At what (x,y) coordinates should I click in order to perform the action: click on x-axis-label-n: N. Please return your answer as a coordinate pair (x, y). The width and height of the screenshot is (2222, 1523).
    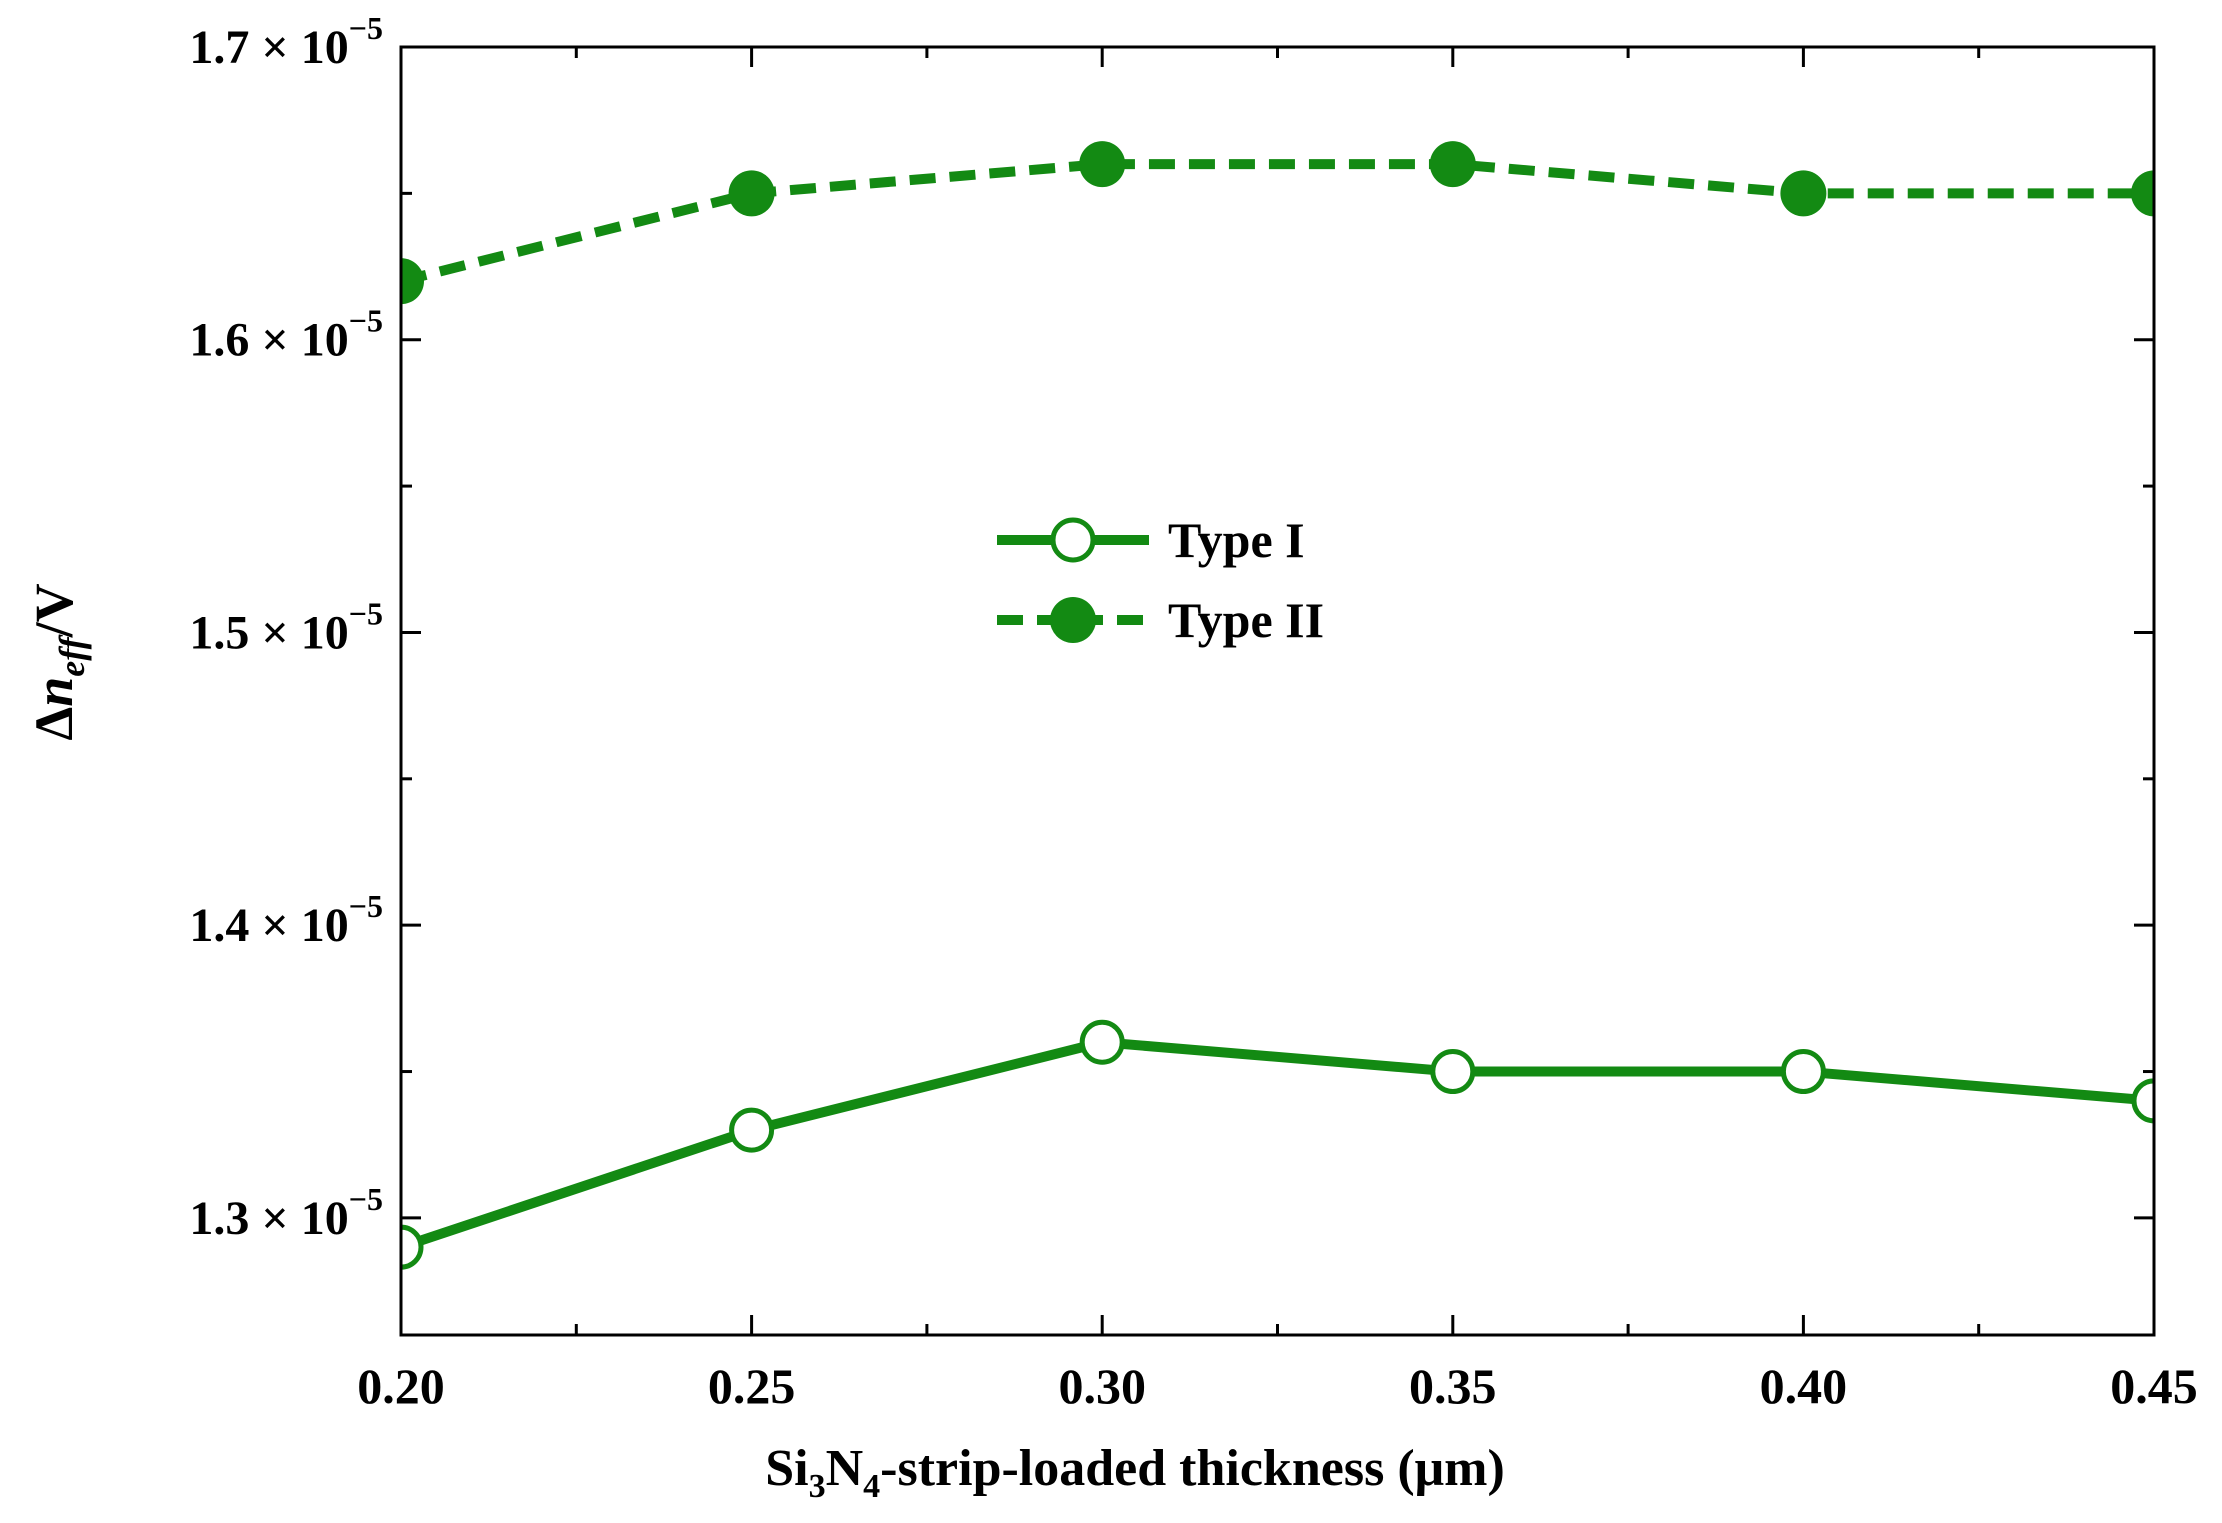
    Looking at the image, I should click on (845, 1468).